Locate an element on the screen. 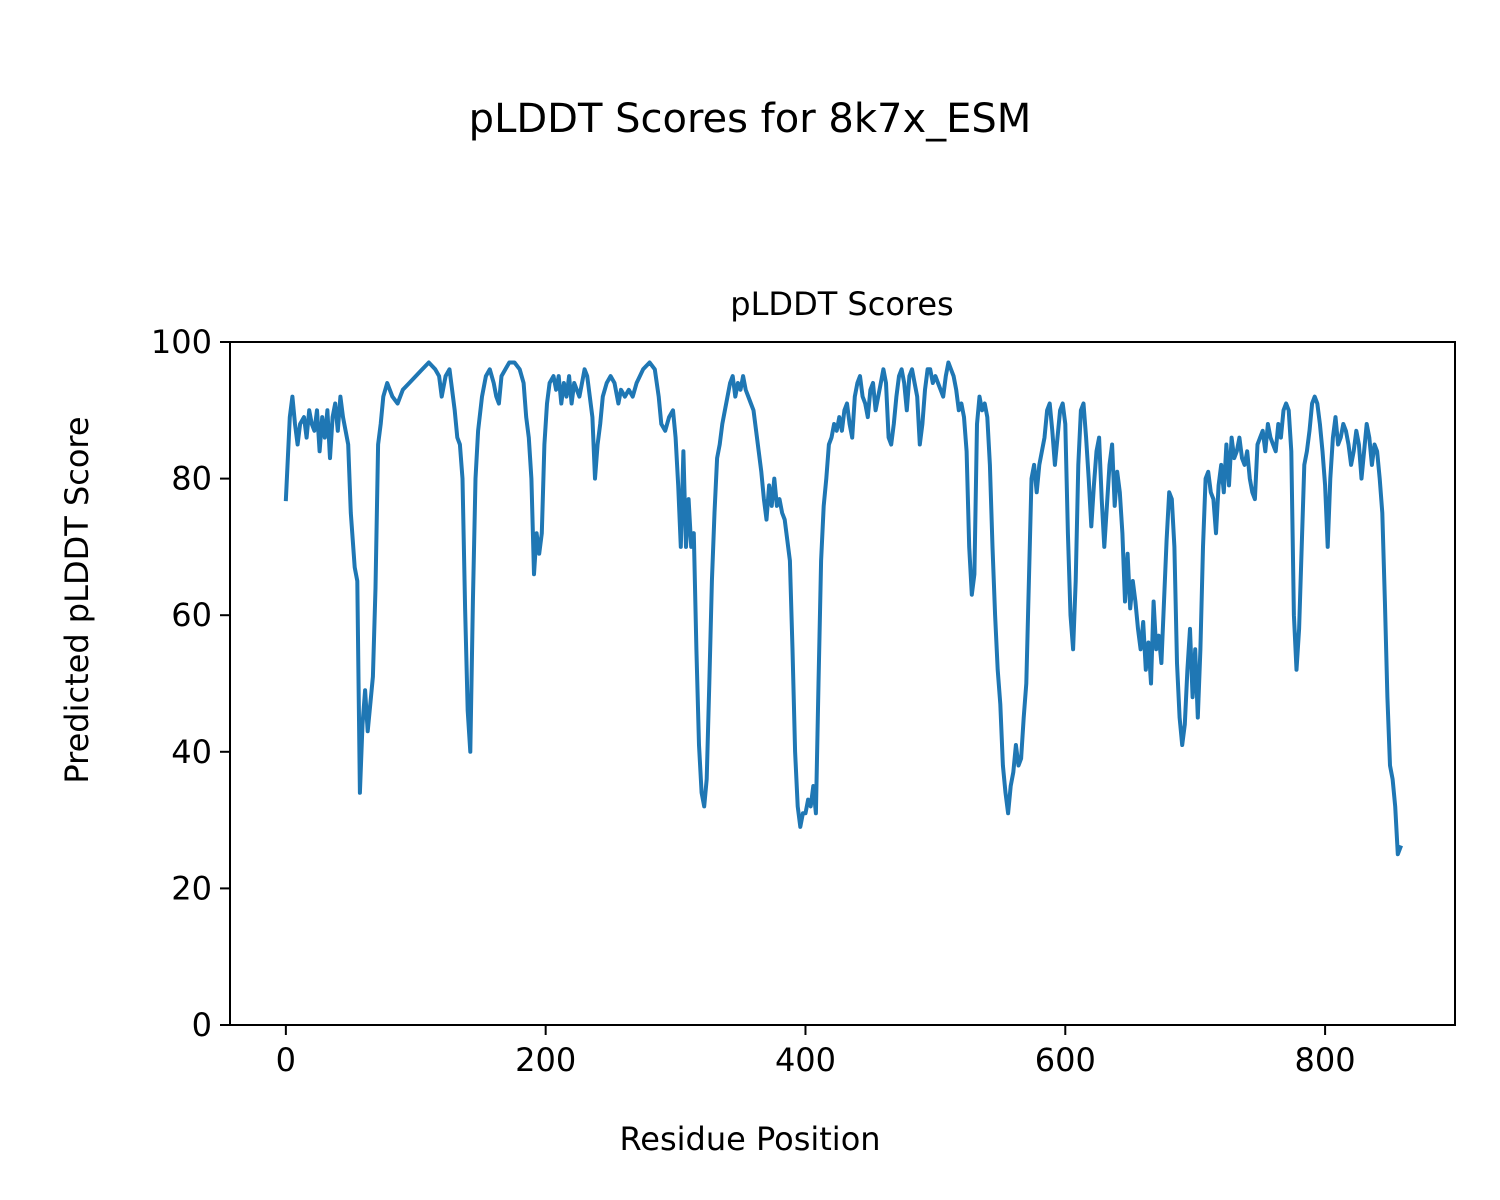 The width and height of the screenshot is (1500, 1200). x-tick-label: 200 is located at coordinates (545, 1060).